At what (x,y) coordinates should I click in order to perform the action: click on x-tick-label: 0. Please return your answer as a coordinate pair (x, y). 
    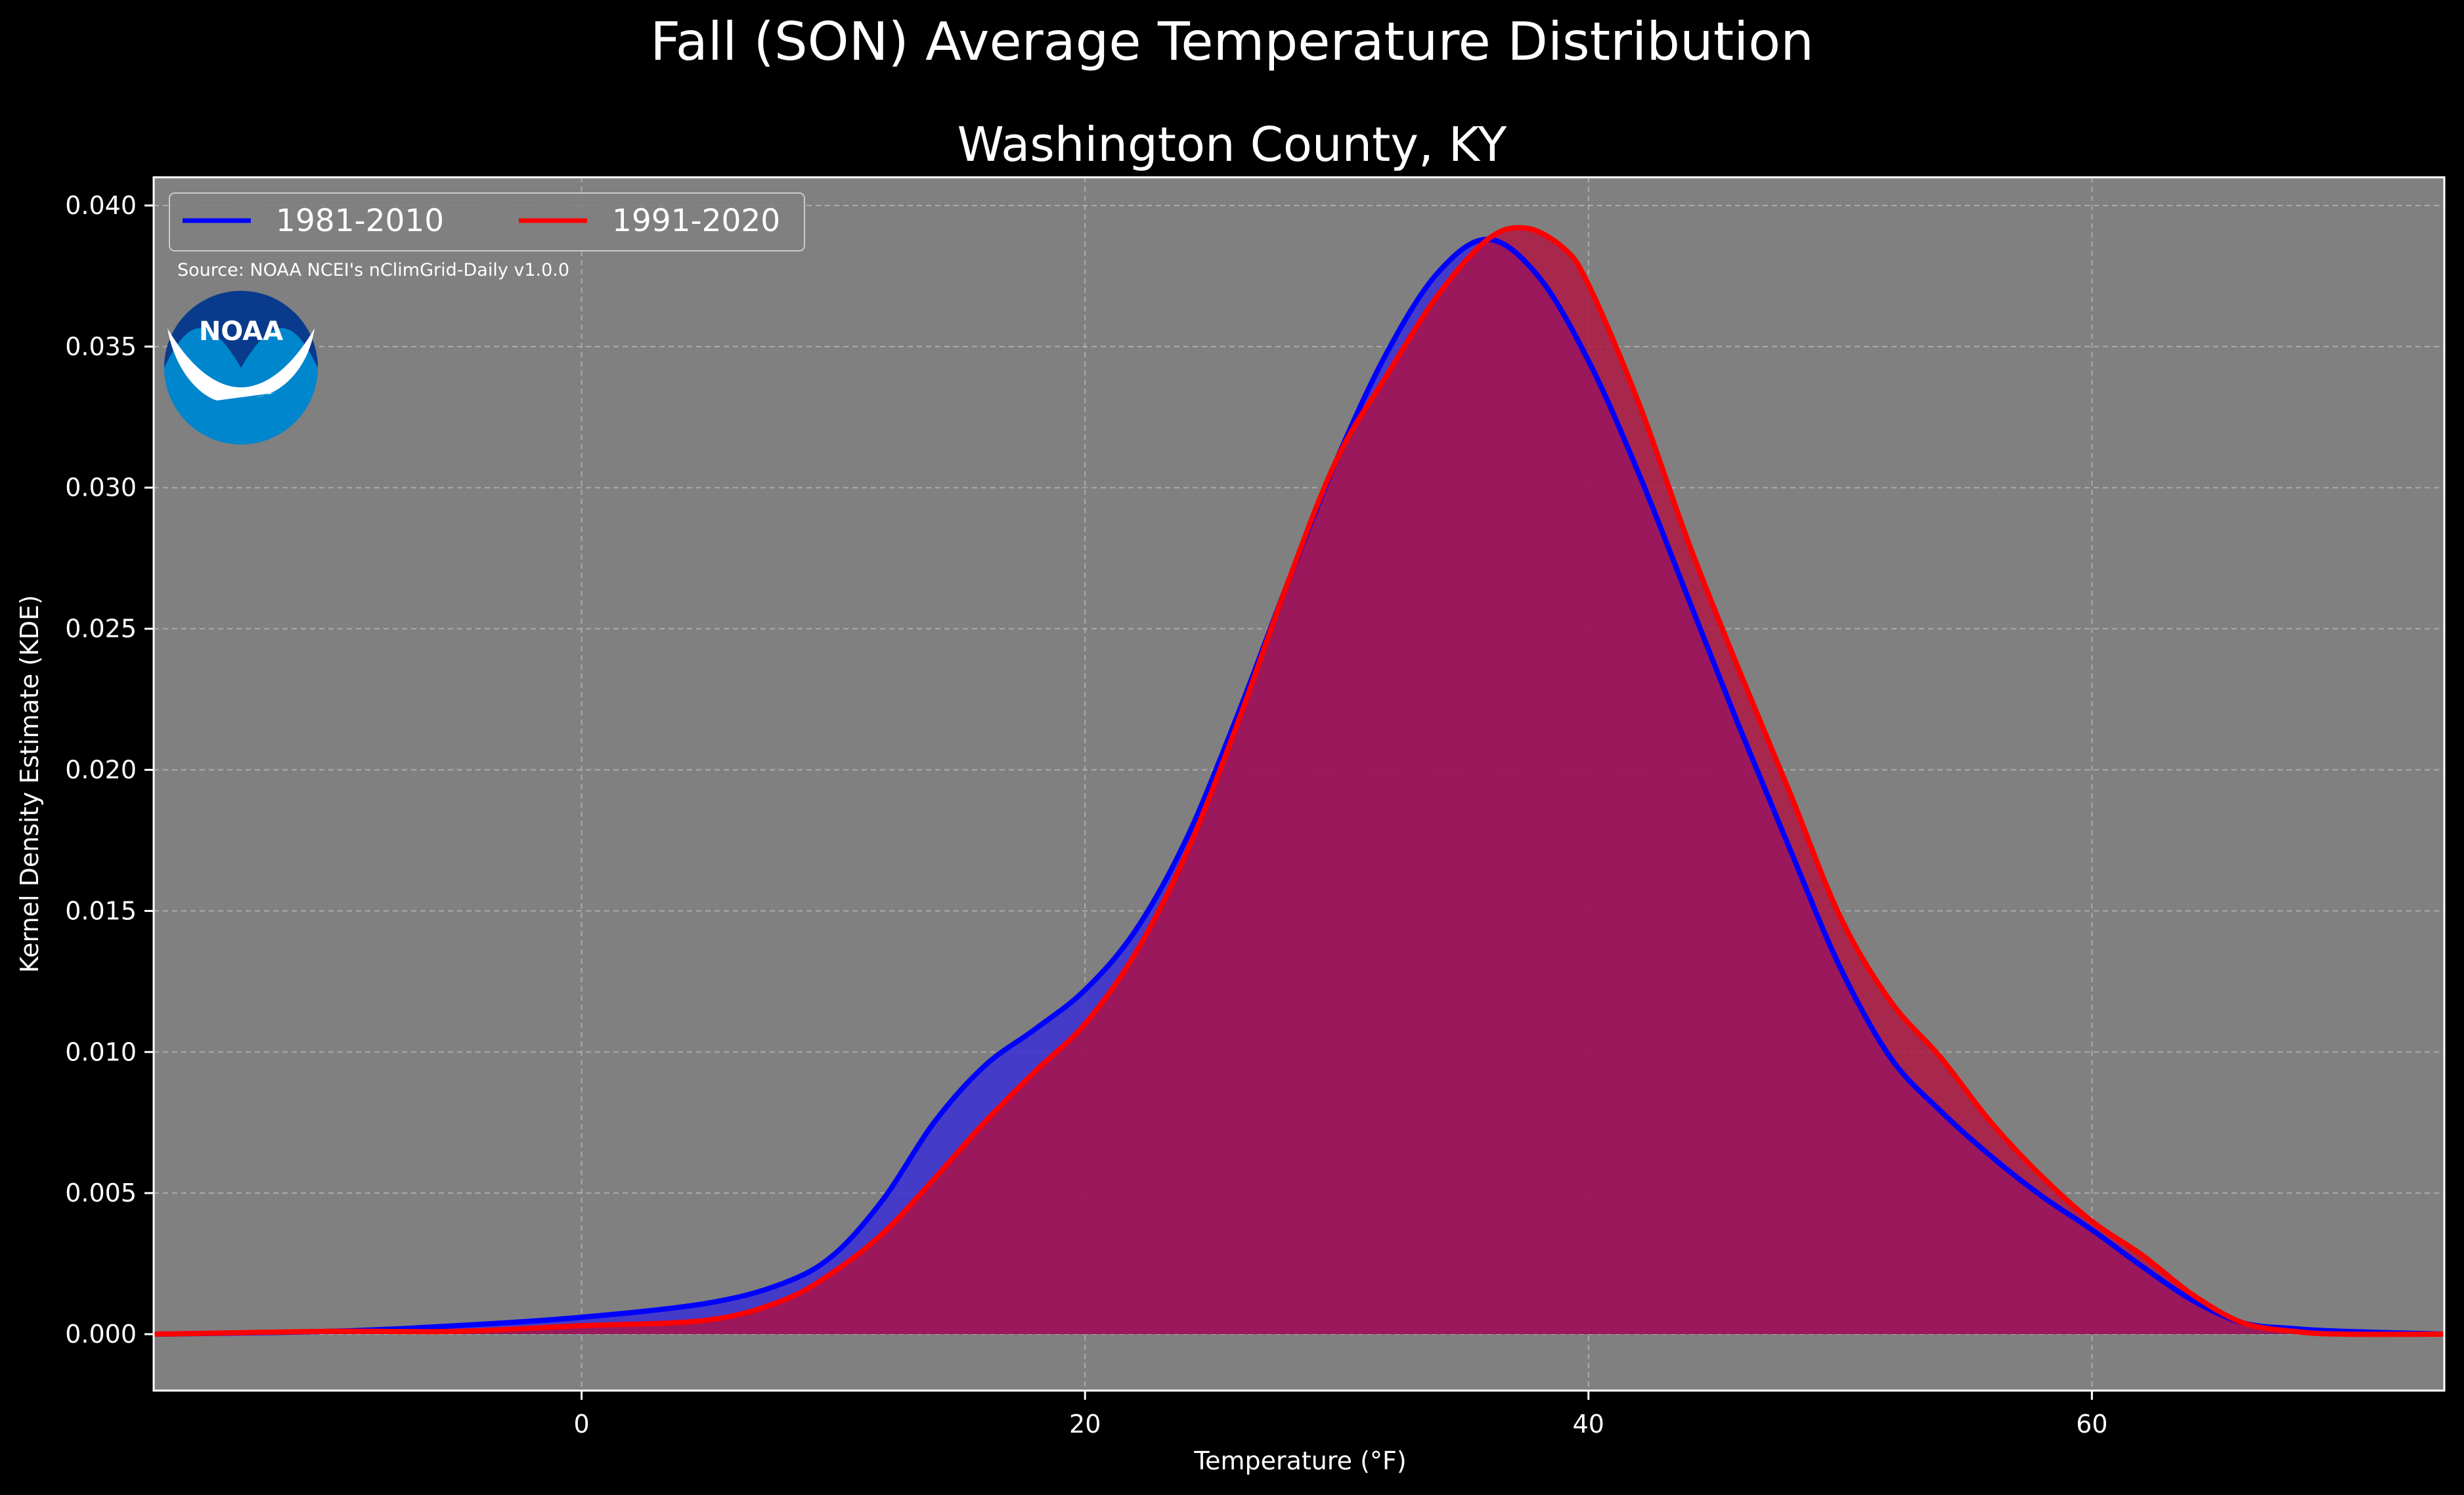
    Looking at the image, I should click on (582, 1424).